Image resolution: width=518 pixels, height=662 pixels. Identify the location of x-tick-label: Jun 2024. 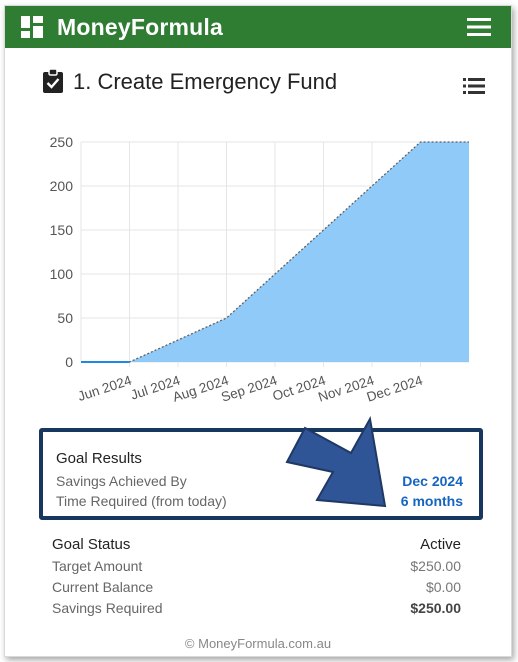
(105, 388).